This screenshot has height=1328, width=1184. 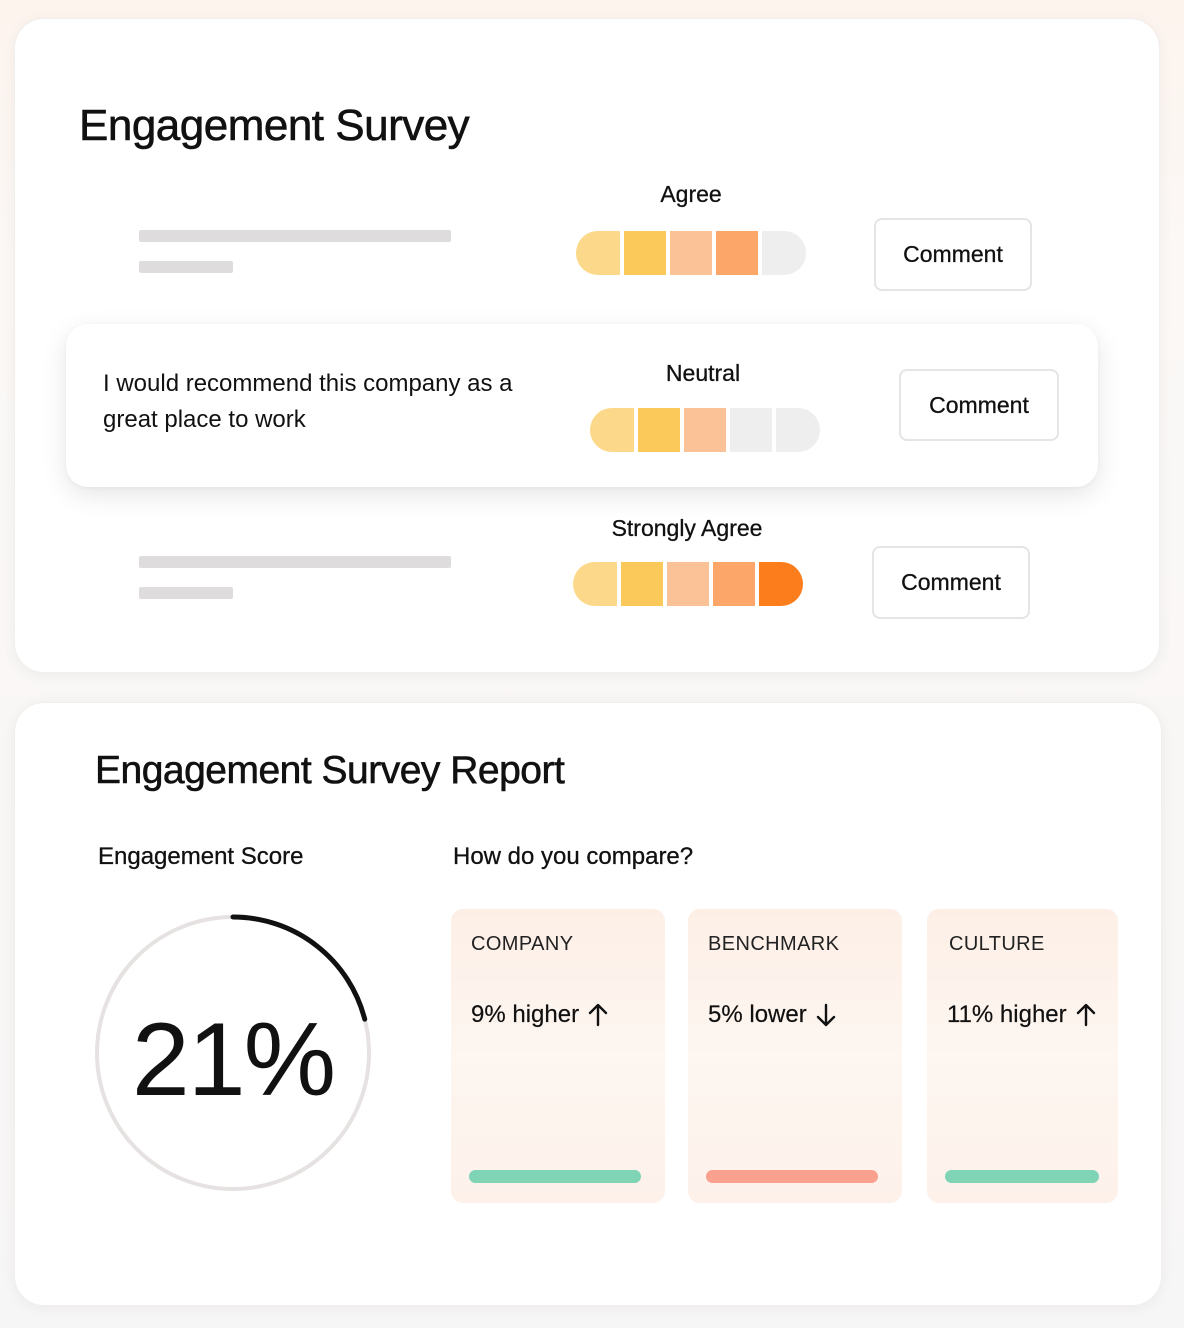 What do you see at coordinates (201, 856) in the screenshot?
I see `engagement-score-label: Engagement Score` at bounding box center [201, 856].